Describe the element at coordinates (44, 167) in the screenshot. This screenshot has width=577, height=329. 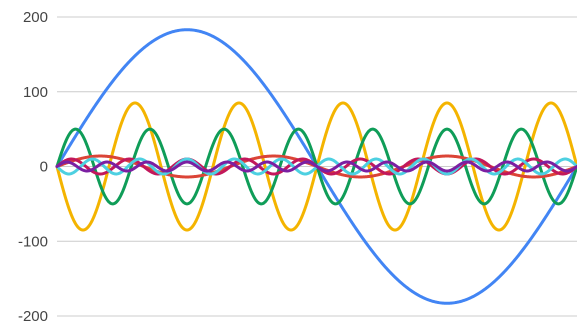
I see `y-tick-label: 0` at that location.